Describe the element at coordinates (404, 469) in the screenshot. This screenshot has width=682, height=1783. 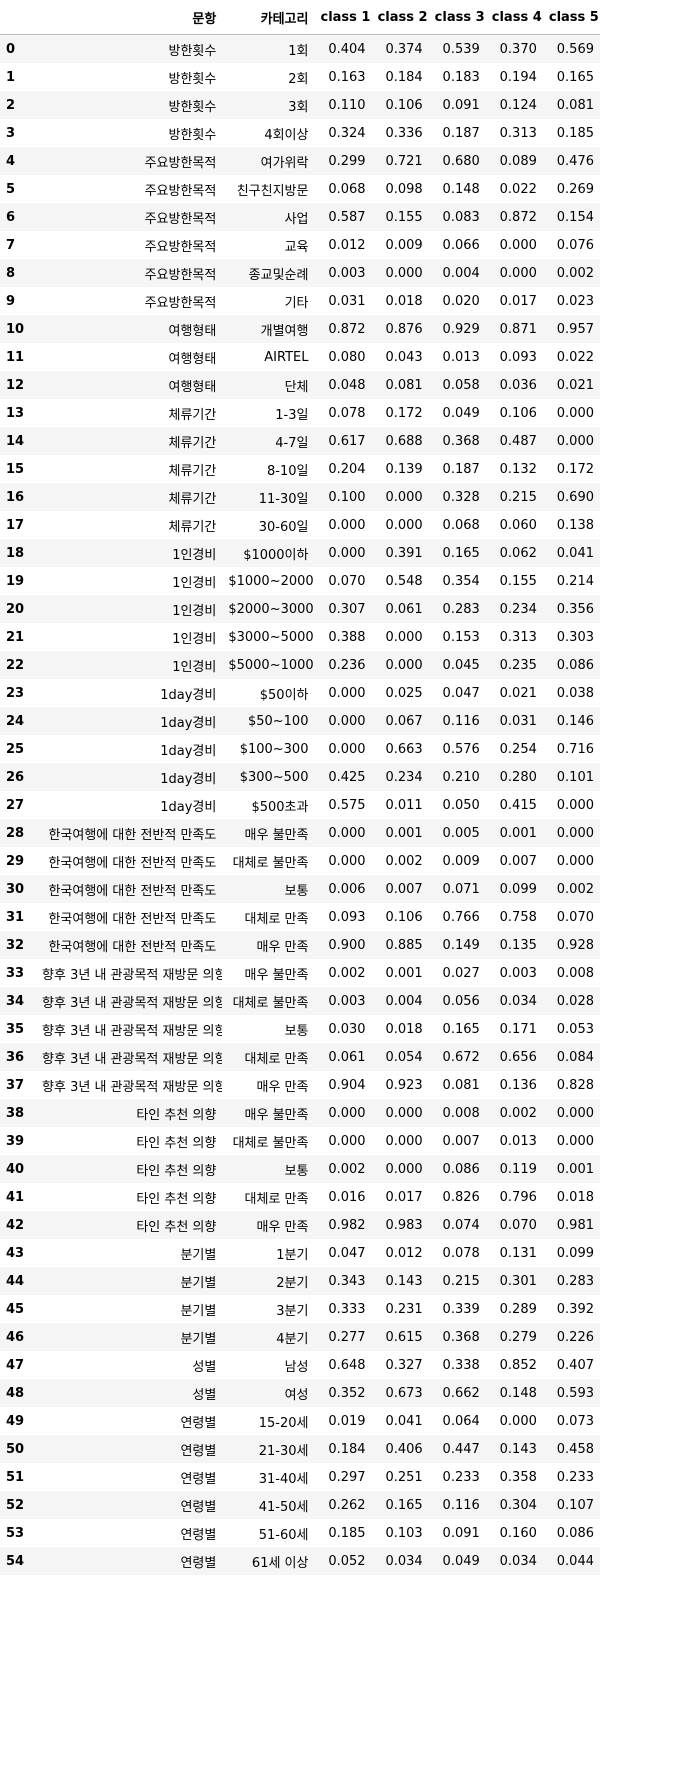
I see `value-cell: 0.139` at that location.